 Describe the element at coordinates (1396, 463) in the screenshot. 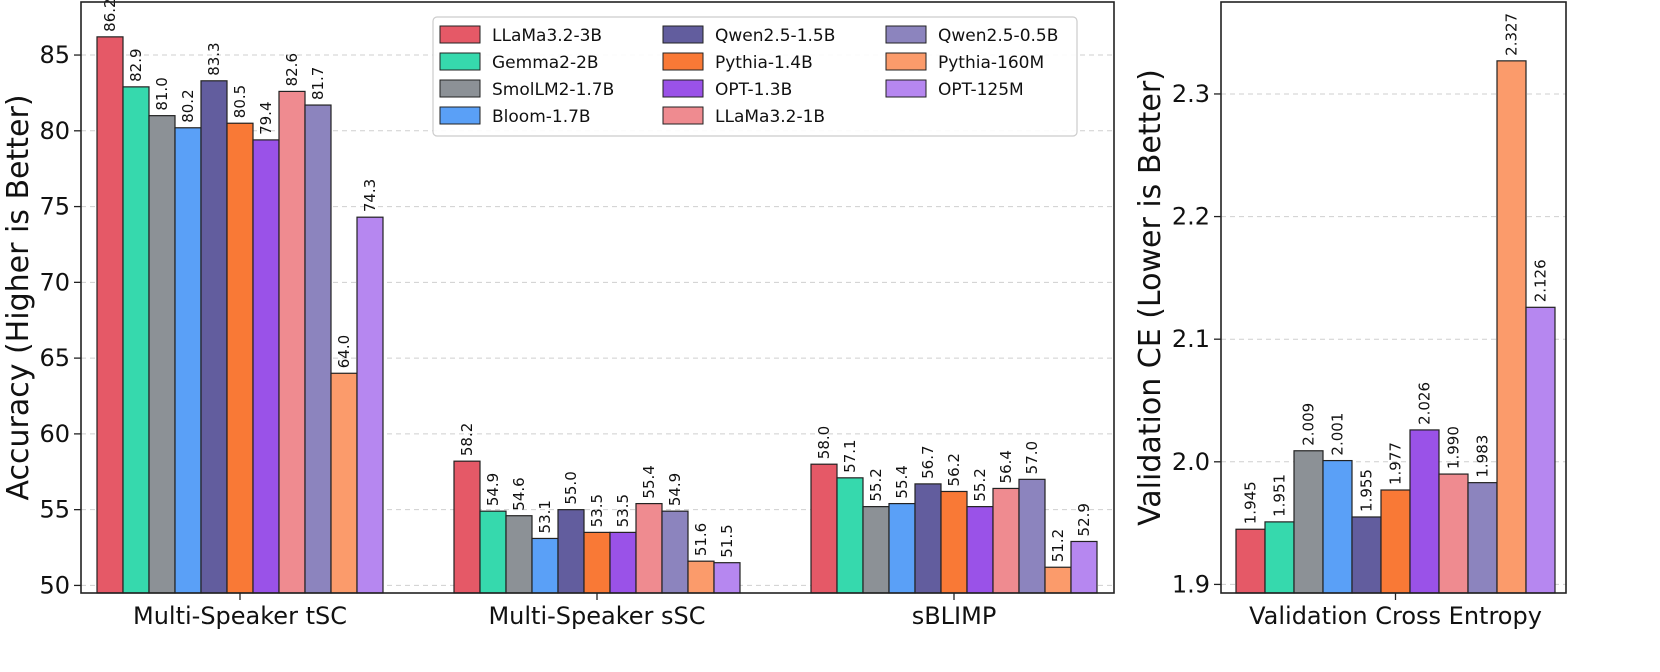

I see `data-label: 1.977` at that location.